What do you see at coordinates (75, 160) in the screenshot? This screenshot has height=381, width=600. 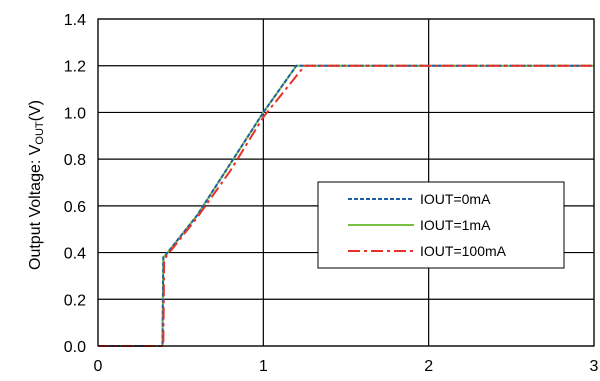 I see `y-tick-label: 0.8` at bounding box center [75, 160].